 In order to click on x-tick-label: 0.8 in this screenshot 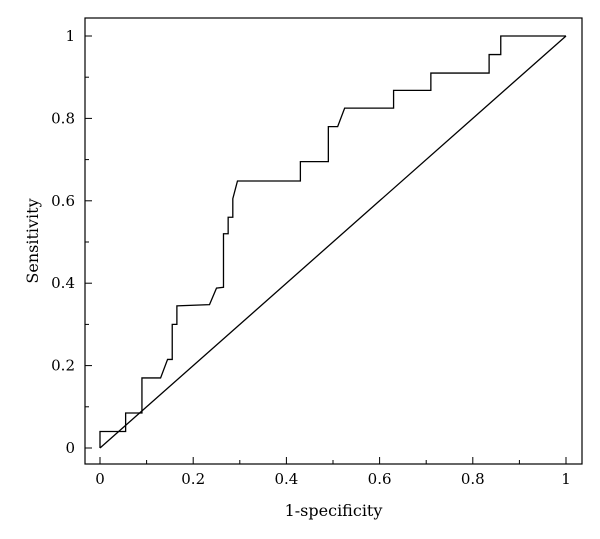, I will do `click(473, 479)`.